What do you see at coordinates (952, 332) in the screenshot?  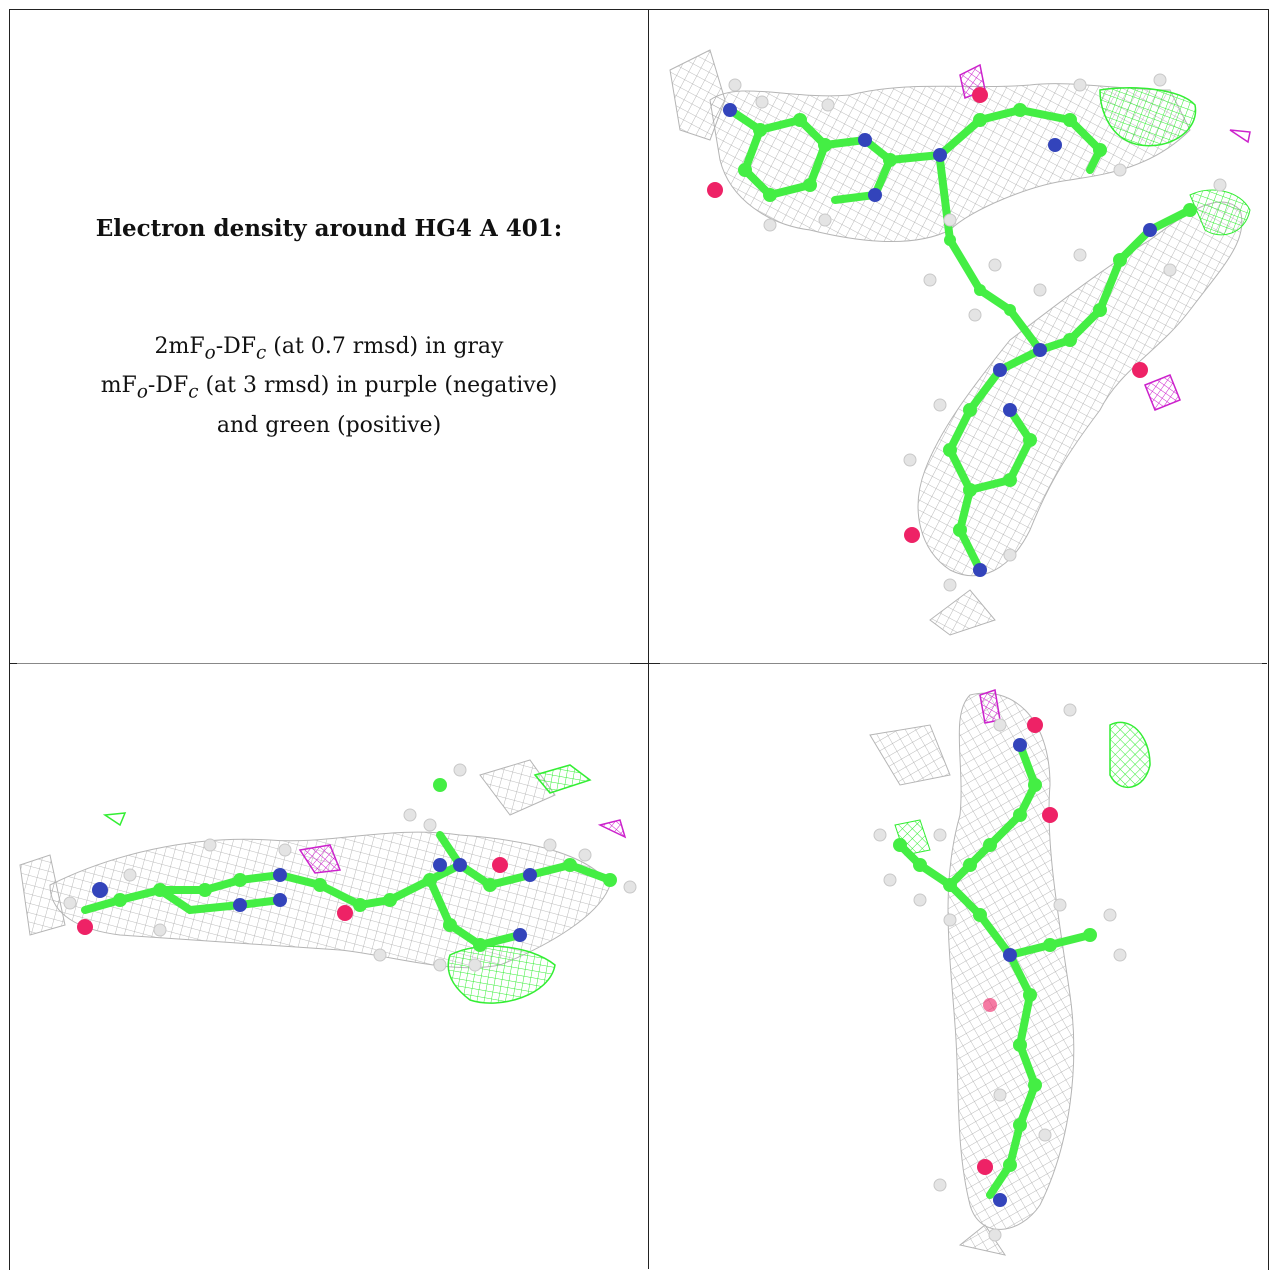 I see `atoms` at bounding box center [952, 332].